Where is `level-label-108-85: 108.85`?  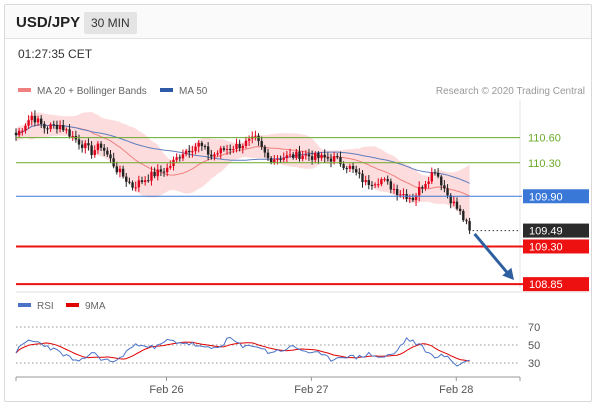
level-label-108-85: 108.85 is located at coordinates (546, 285).